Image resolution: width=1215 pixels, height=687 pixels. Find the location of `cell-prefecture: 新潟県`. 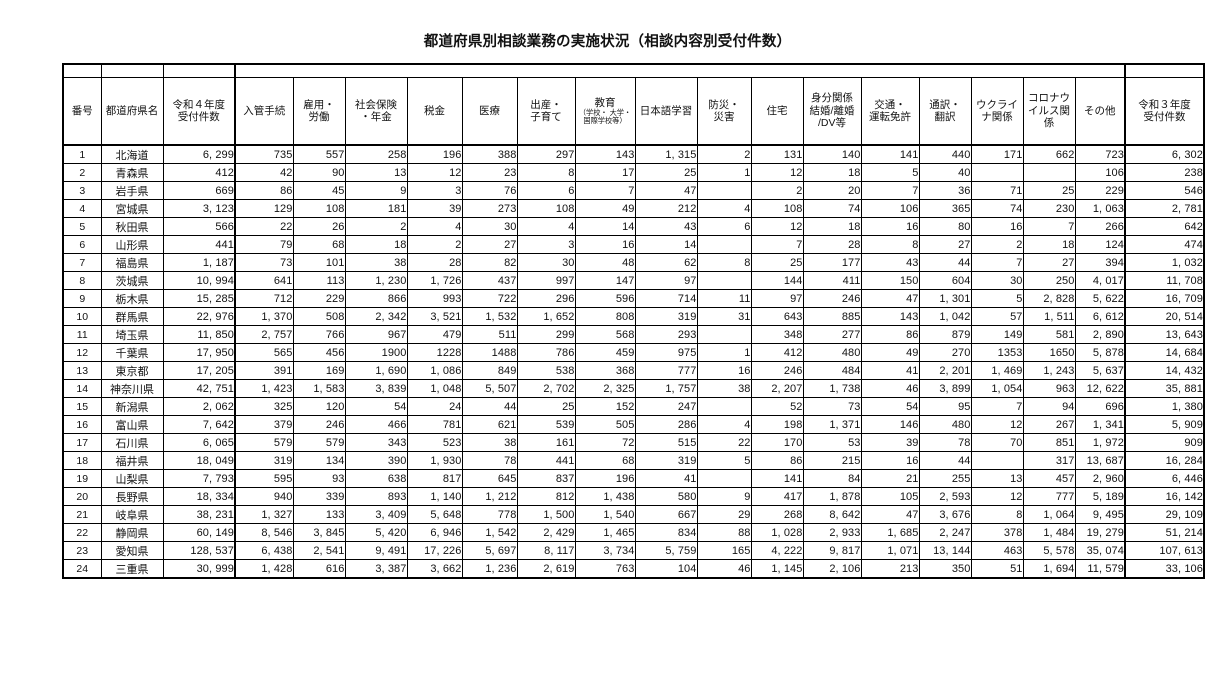

cell-prefecture: 新潟県 is located at coordinates (132, 406).